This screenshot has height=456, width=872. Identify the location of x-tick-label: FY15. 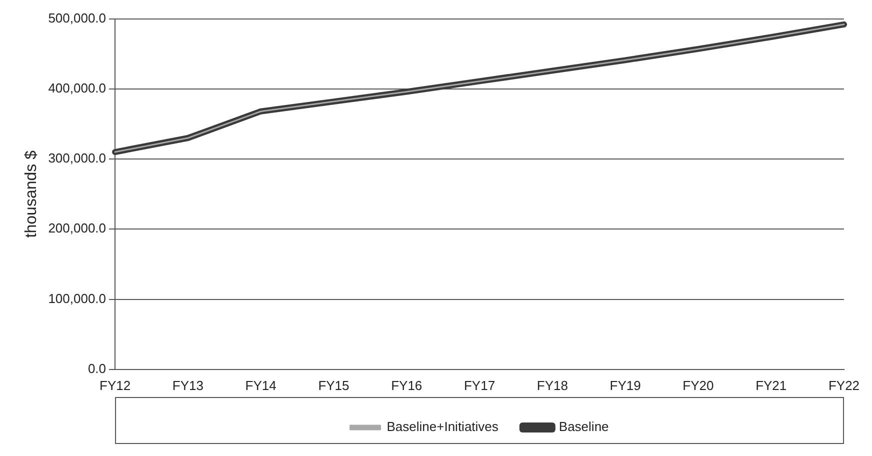
(334, 385).